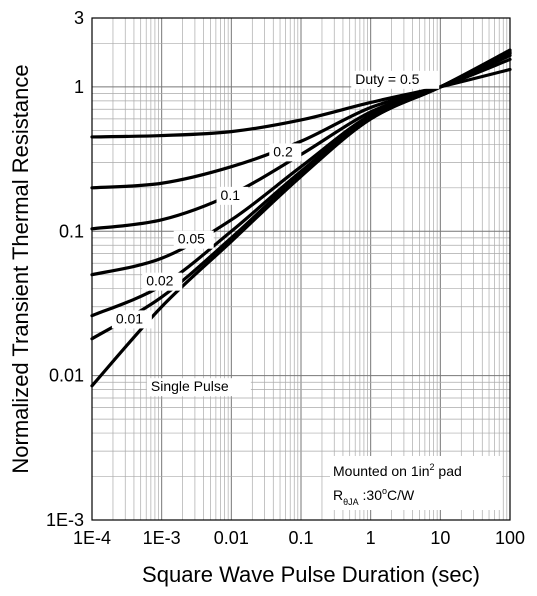 This screenshot has width=537, height=596. Describe the element at coordinates (351, 502) in the screenshot. I see `r-subscript: θJA` at that location.